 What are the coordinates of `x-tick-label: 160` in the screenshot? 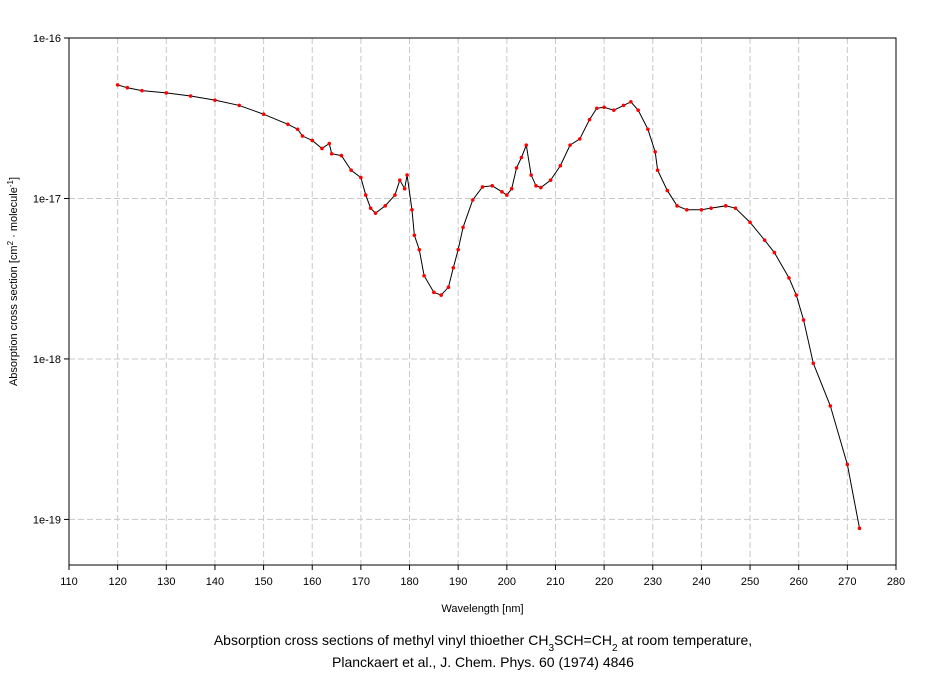 It's located at (312, 582).